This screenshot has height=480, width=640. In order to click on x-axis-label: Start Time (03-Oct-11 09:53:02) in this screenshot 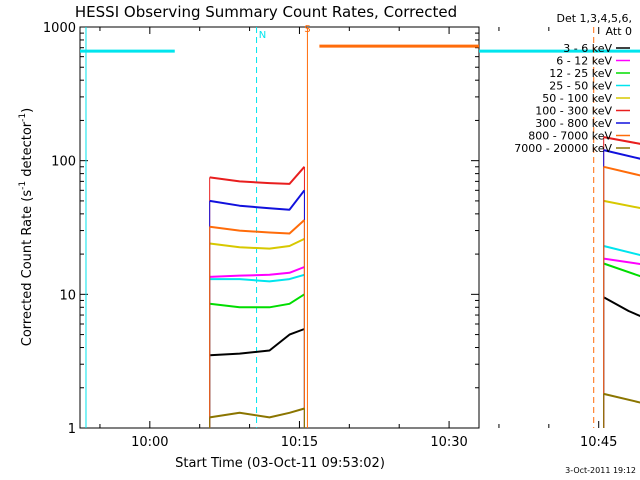, I will do `click(280, 463)`.